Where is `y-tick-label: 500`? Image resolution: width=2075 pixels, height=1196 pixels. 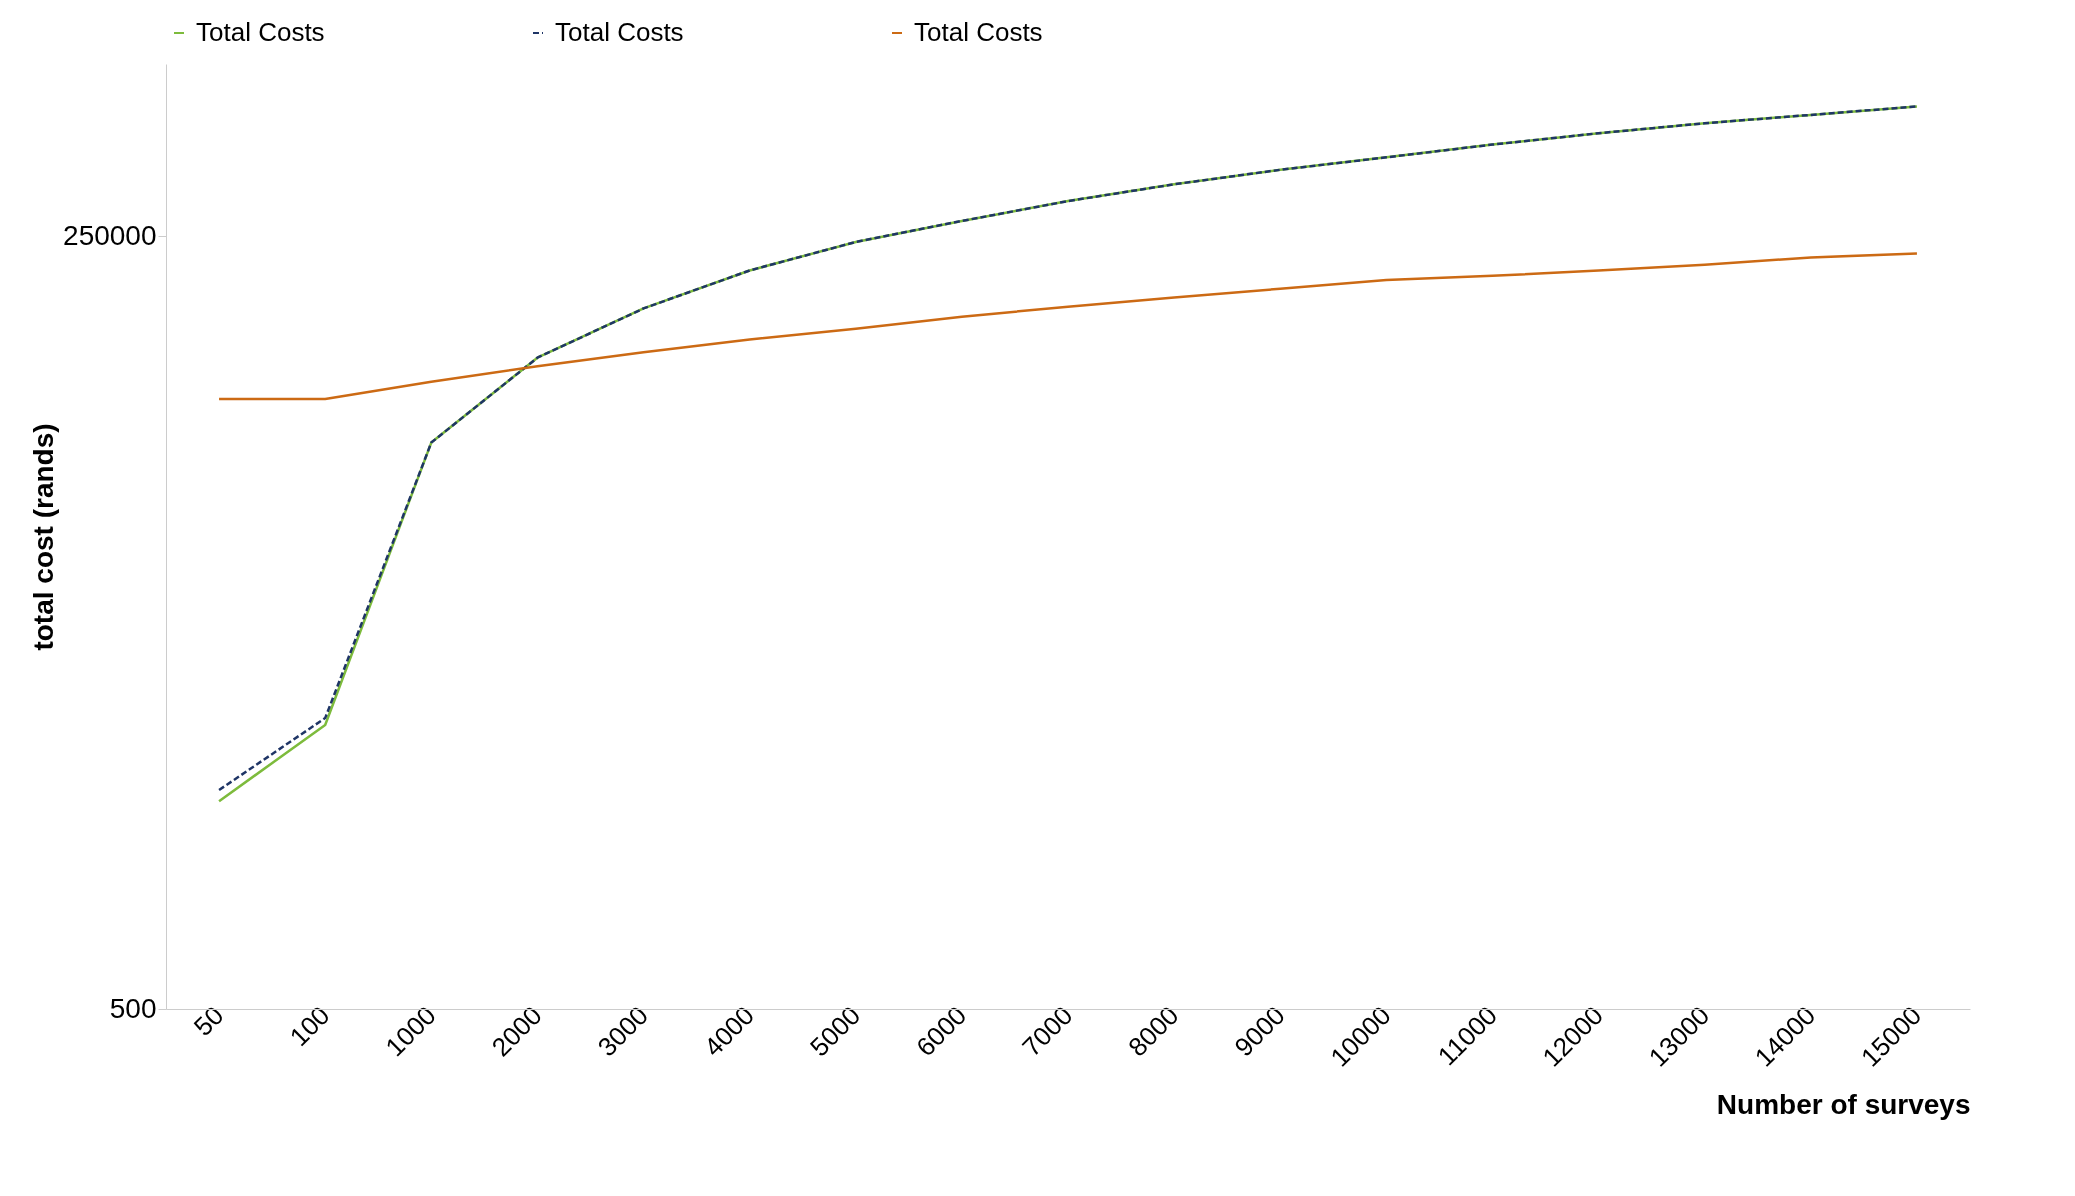
y-tick-label: 500 is located at coordinates (133, 1008).